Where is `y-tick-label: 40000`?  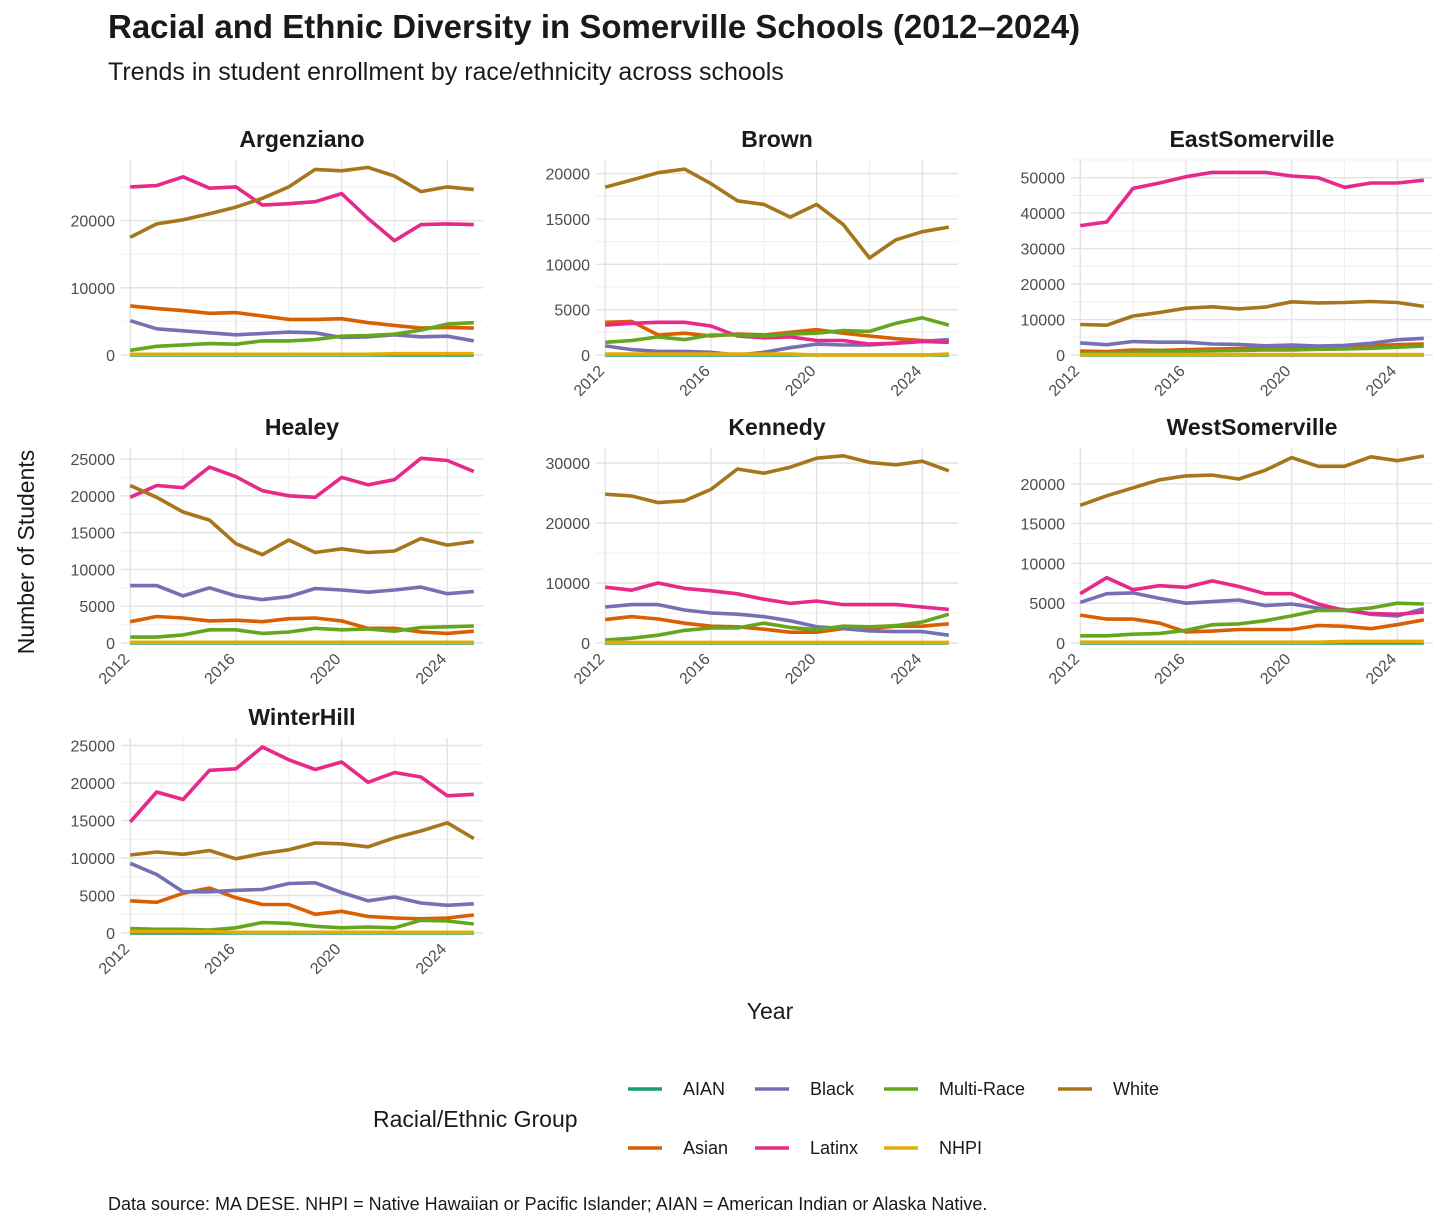
y-tick-label: 40000 is located at coordinates (1043, 214).